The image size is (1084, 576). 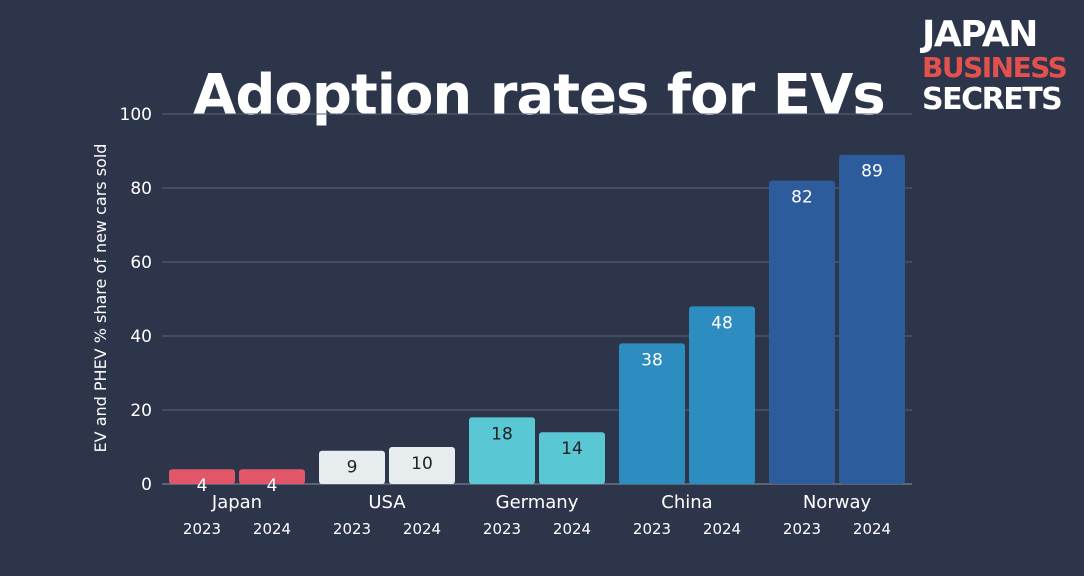 I want to click on bar-japan-2024, so click(x=272, y=476).